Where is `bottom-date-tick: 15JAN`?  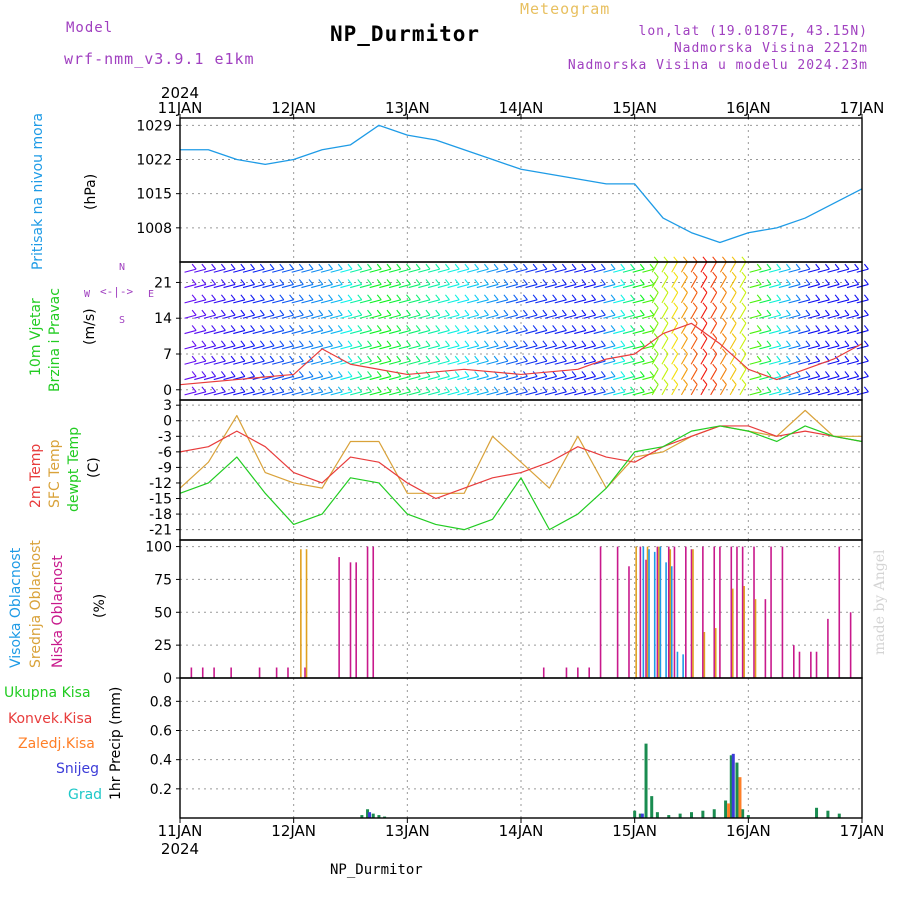
bottom-date-tick: 15JAN is located at coordinates (634, 831).